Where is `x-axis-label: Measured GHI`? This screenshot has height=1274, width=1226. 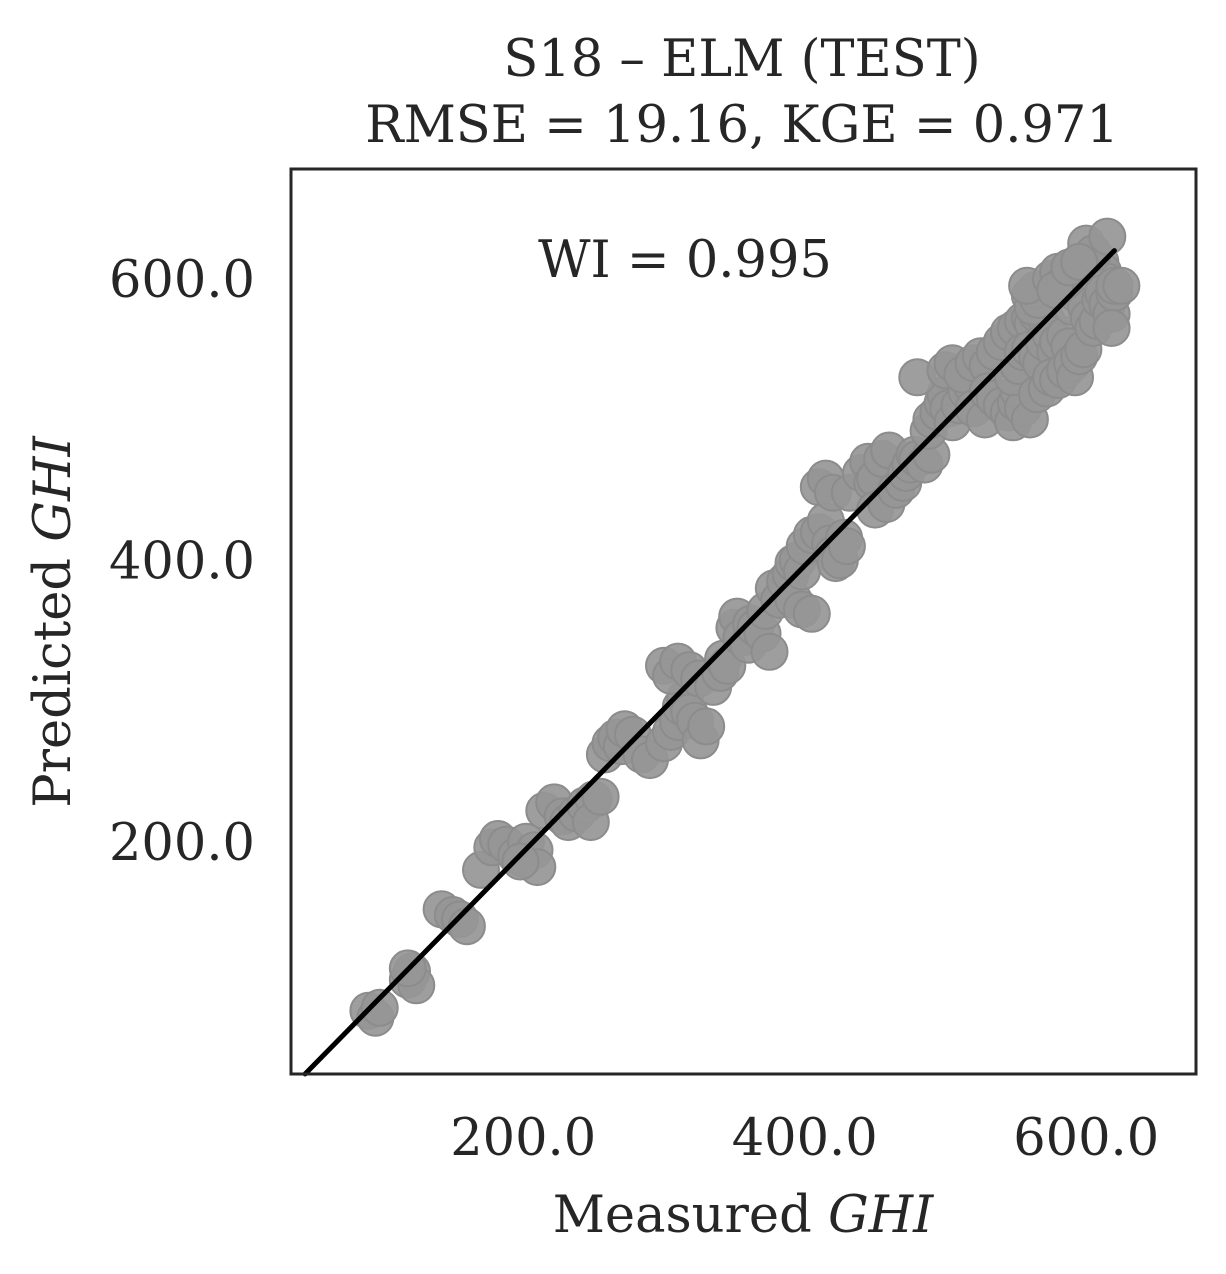 x-axis-label: Measured GHI is located at coordinates (743, 1215).